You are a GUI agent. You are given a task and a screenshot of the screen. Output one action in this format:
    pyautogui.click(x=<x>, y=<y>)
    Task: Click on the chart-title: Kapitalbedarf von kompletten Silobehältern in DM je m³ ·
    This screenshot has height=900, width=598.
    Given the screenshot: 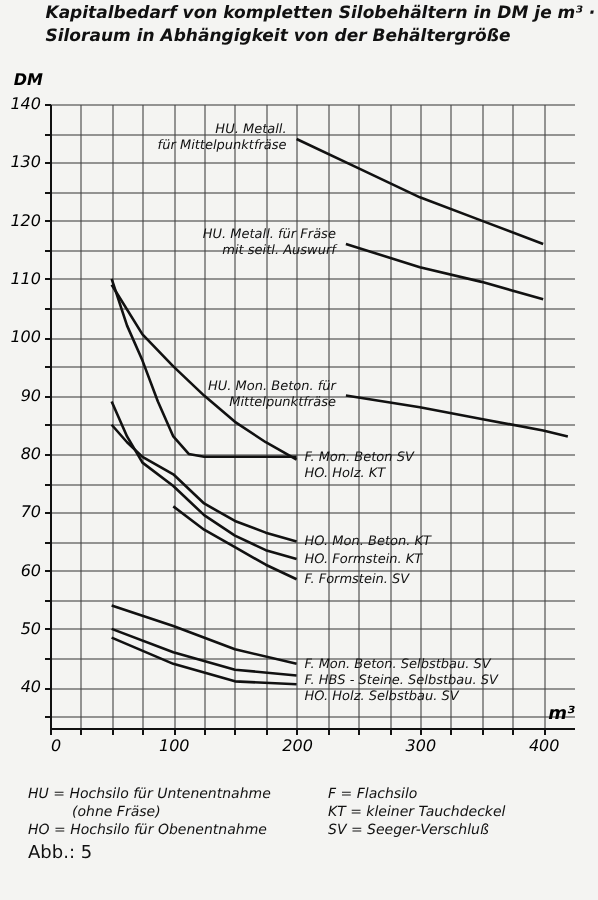 What is the action you would take?
    pyautogui.click(x=320, y=14)
    